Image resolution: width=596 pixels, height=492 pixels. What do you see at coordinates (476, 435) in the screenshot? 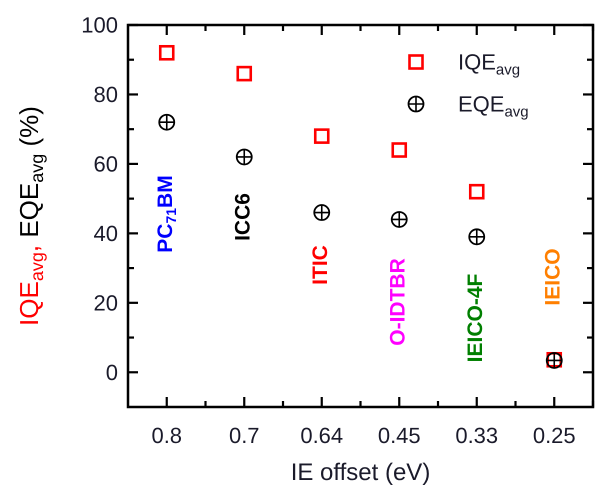
I see `x-tick-label: 0.33` at bounding box center [476, 435].